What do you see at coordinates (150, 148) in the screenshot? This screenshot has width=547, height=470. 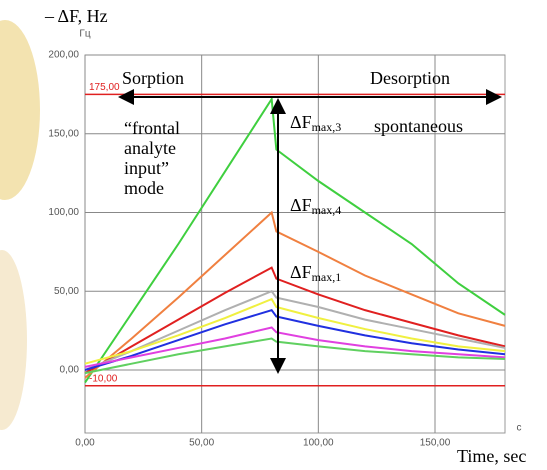 I see `mode-line: analyte` at bounding box center [150, 148].